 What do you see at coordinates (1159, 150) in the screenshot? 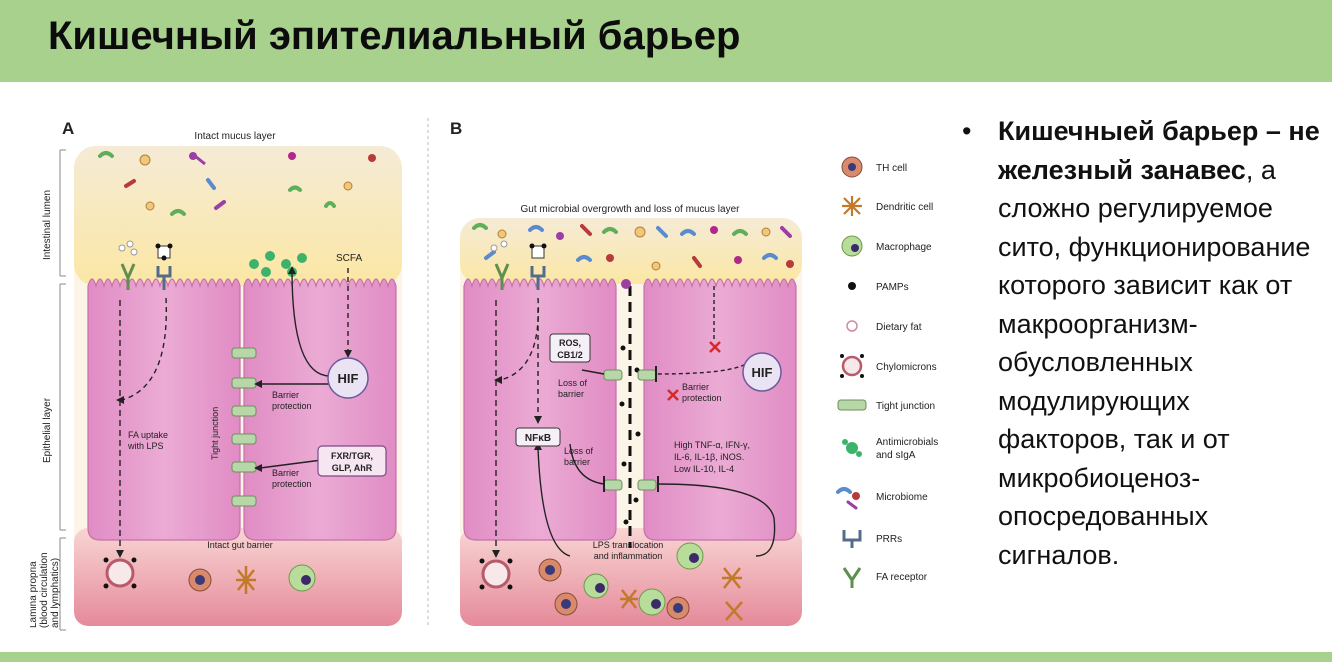
I see `bullet-bold-text: Кишечныей барьер – не железный занавес` at bounding box center [1159, 150].